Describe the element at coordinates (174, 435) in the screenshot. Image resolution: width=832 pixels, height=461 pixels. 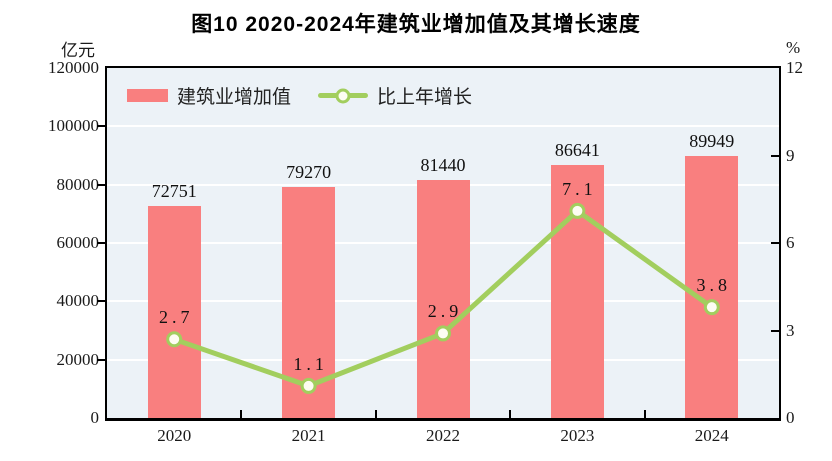
I see `x-axis-label: 2020` at that location.